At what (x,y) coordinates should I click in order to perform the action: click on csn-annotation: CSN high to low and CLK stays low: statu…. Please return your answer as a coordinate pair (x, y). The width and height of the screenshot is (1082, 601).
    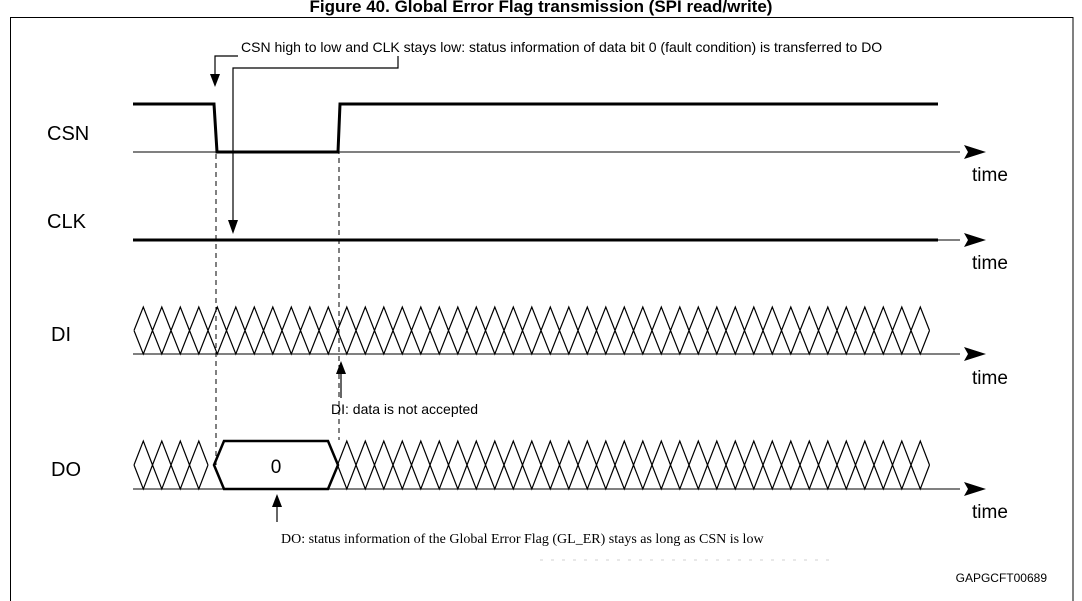
    Looking at the image, I should click on (561, 47).